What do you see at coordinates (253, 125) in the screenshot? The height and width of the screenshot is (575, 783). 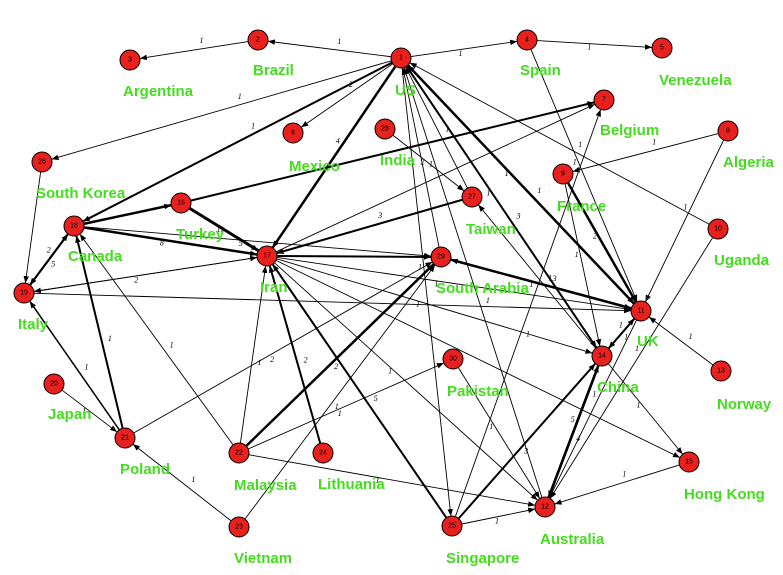 I see `edge-weight-1-18: 1` at bounding box center [253, 125].